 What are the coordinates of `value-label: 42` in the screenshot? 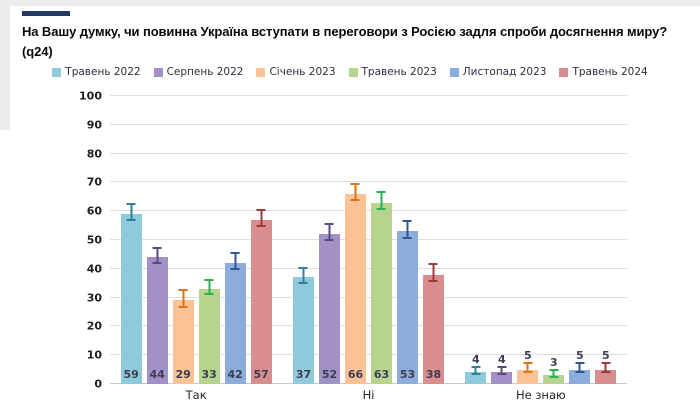 It's located at (235, 374).